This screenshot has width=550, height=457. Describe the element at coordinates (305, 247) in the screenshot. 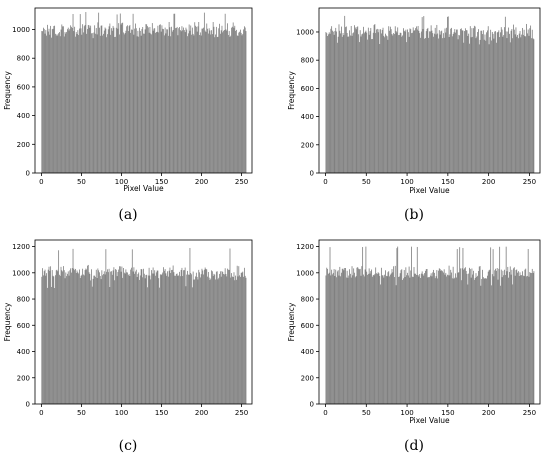

I see `y-tick-label: 1200` at that location.